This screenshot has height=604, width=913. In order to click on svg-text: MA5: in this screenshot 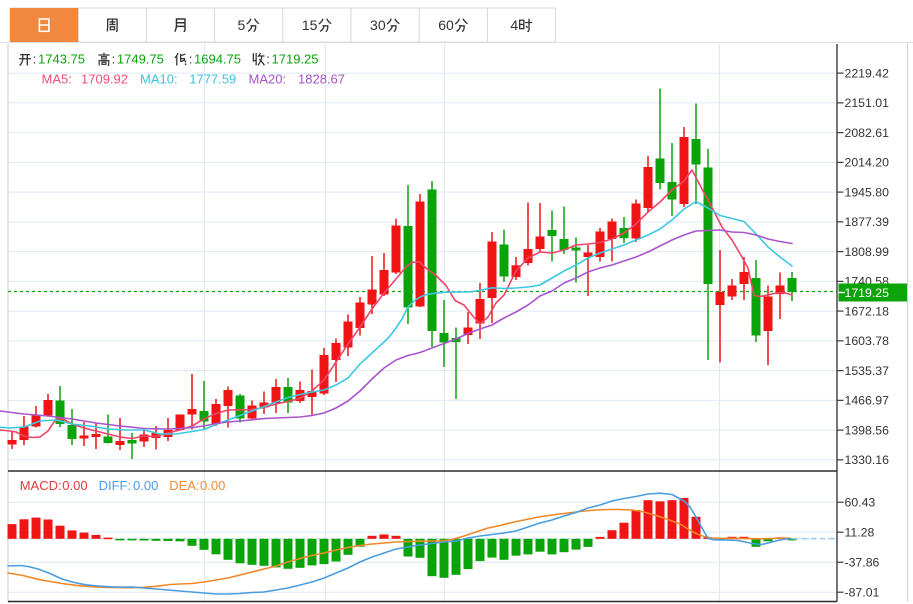, I will do `click(57, 79)`.